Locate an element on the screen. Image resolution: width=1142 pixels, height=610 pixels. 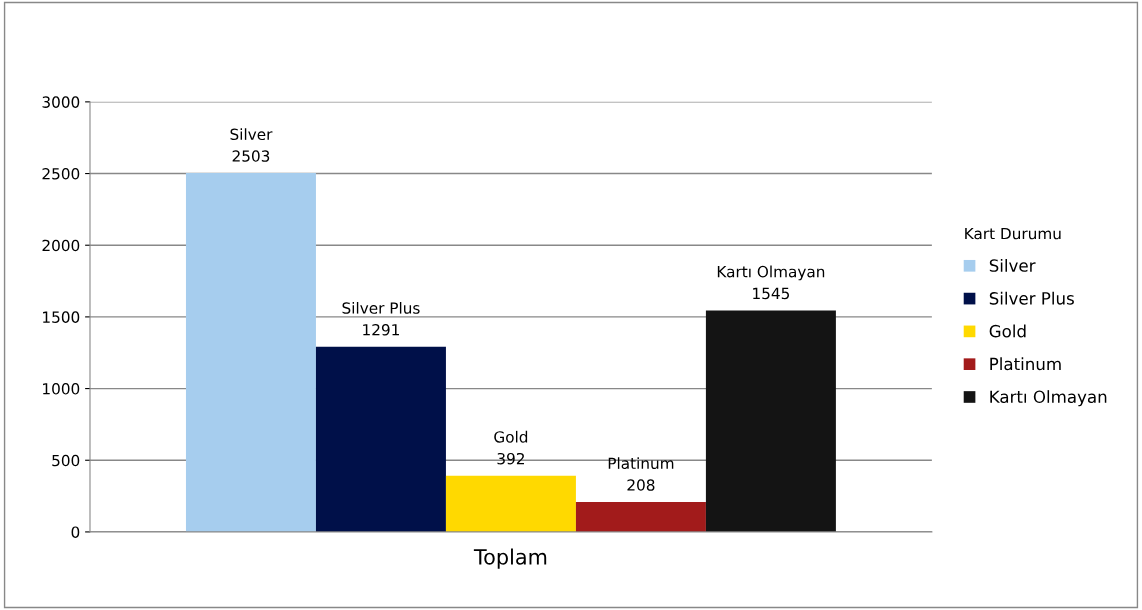
y-tick-label: 1000 is located at coordinates (61, 389).